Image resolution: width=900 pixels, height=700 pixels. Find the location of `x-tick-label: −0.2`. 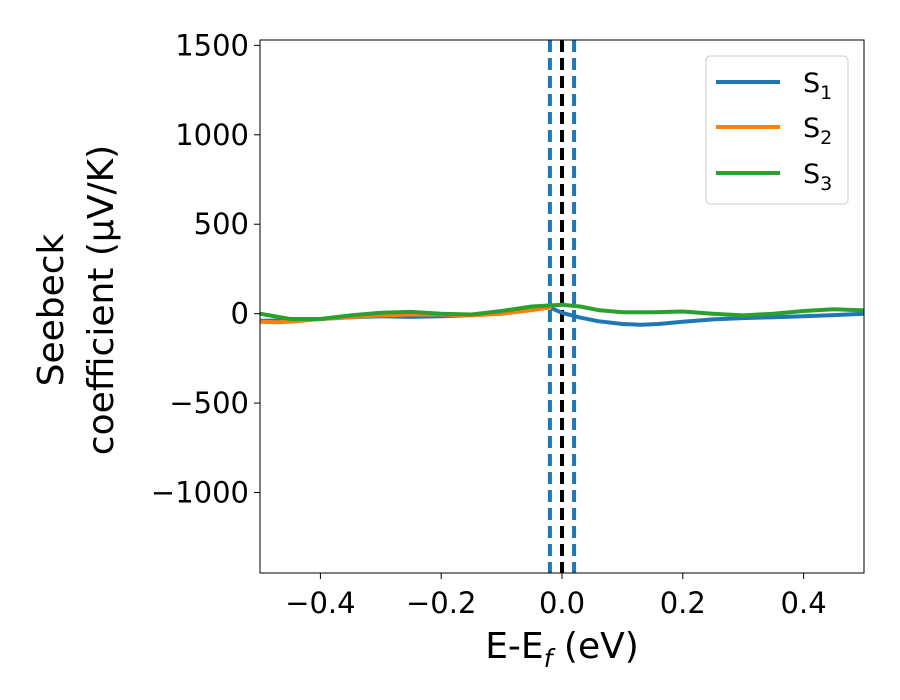

x-tick-label: −0.2 is located at coordinates (441, 603).